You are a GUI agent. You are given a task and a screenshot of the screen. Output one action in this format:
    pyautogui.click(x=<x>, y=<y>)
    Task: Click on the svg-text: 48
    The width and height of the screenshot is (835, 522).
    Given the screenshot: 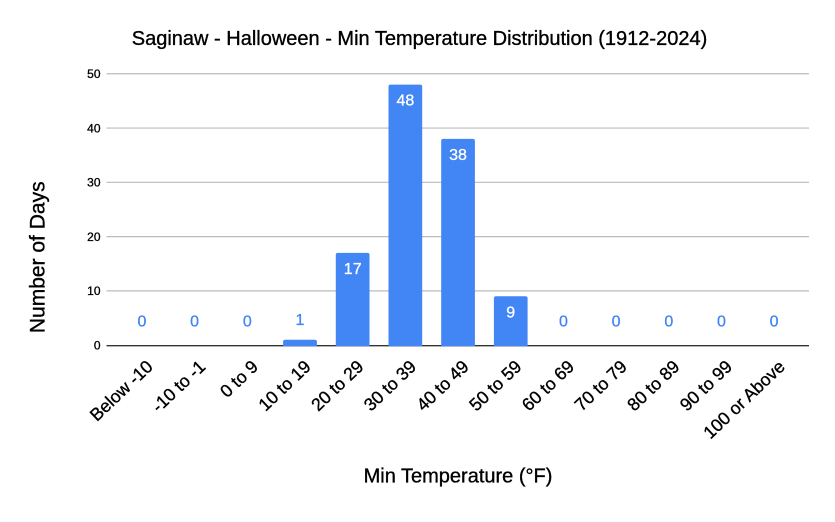 What is the action you would take?
    pyautogui.click(x=406, y=101)
    